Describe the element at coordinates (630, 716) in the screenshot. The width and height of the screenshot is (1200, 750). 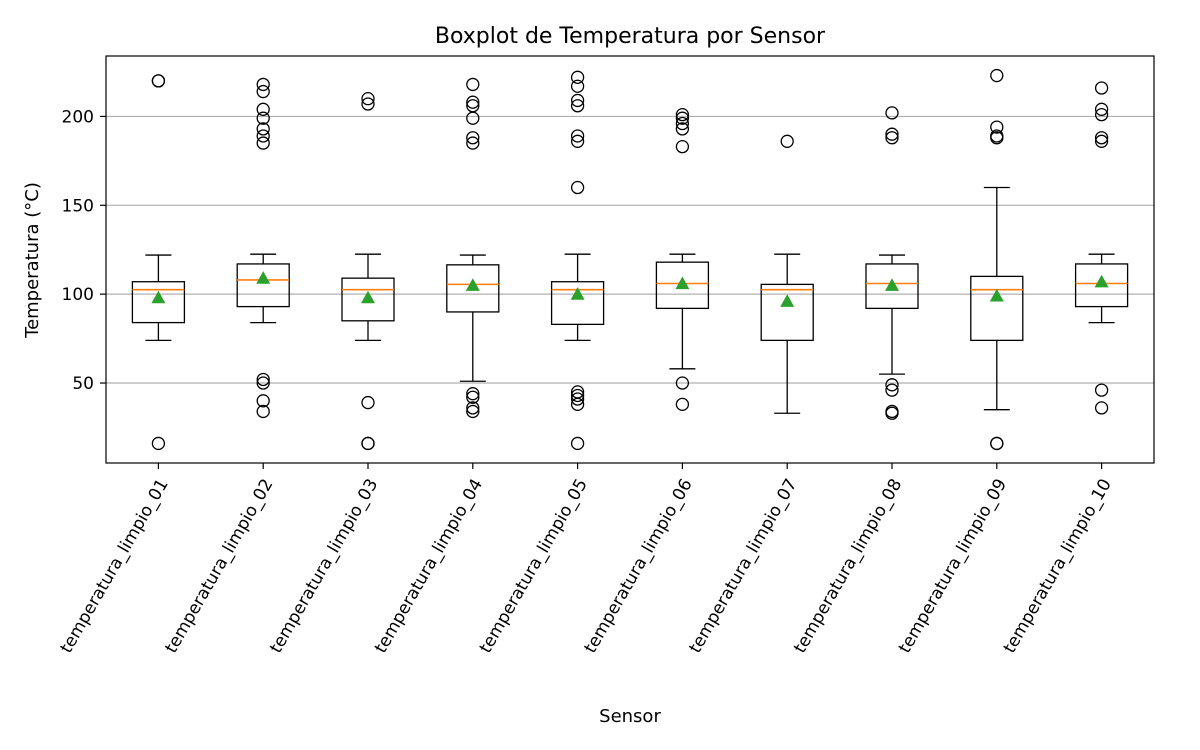
I see `x-axis-label: Sensor` at that location.